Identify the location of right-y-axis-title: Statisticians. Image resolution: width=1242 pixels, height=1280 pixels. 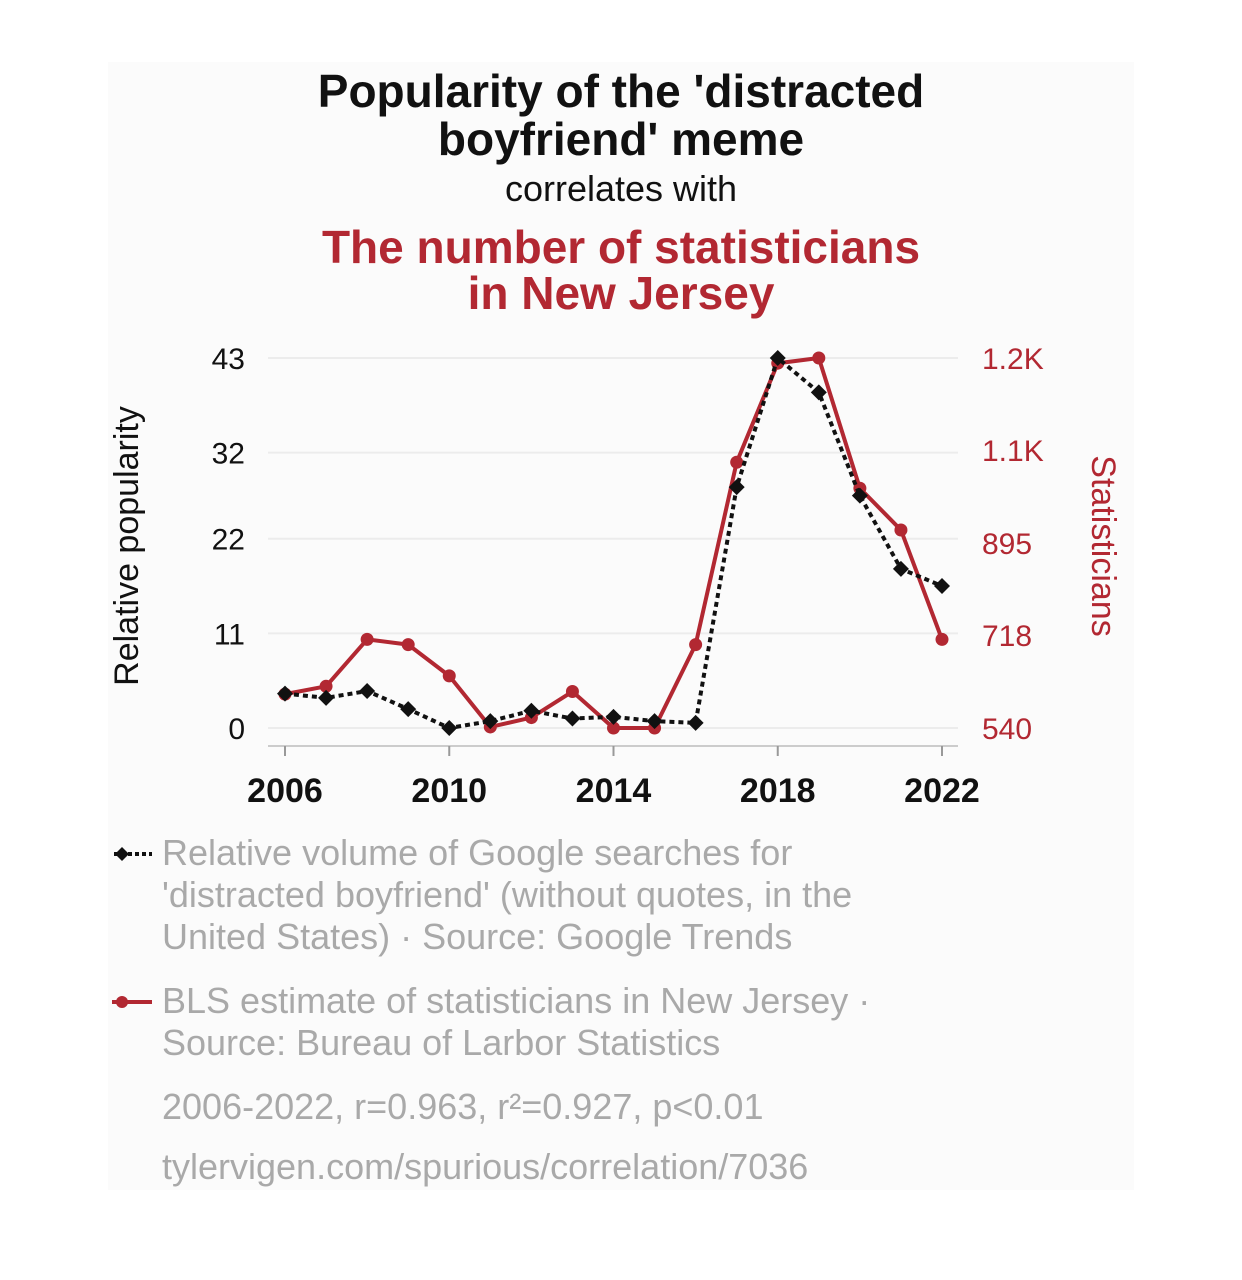
(1103, 545).